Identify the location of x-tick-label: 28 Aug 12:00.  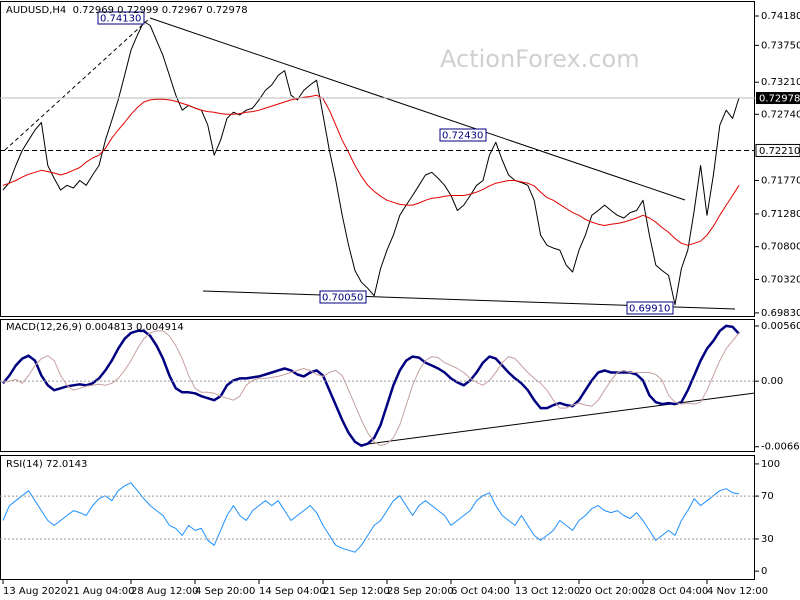
(164, 591).